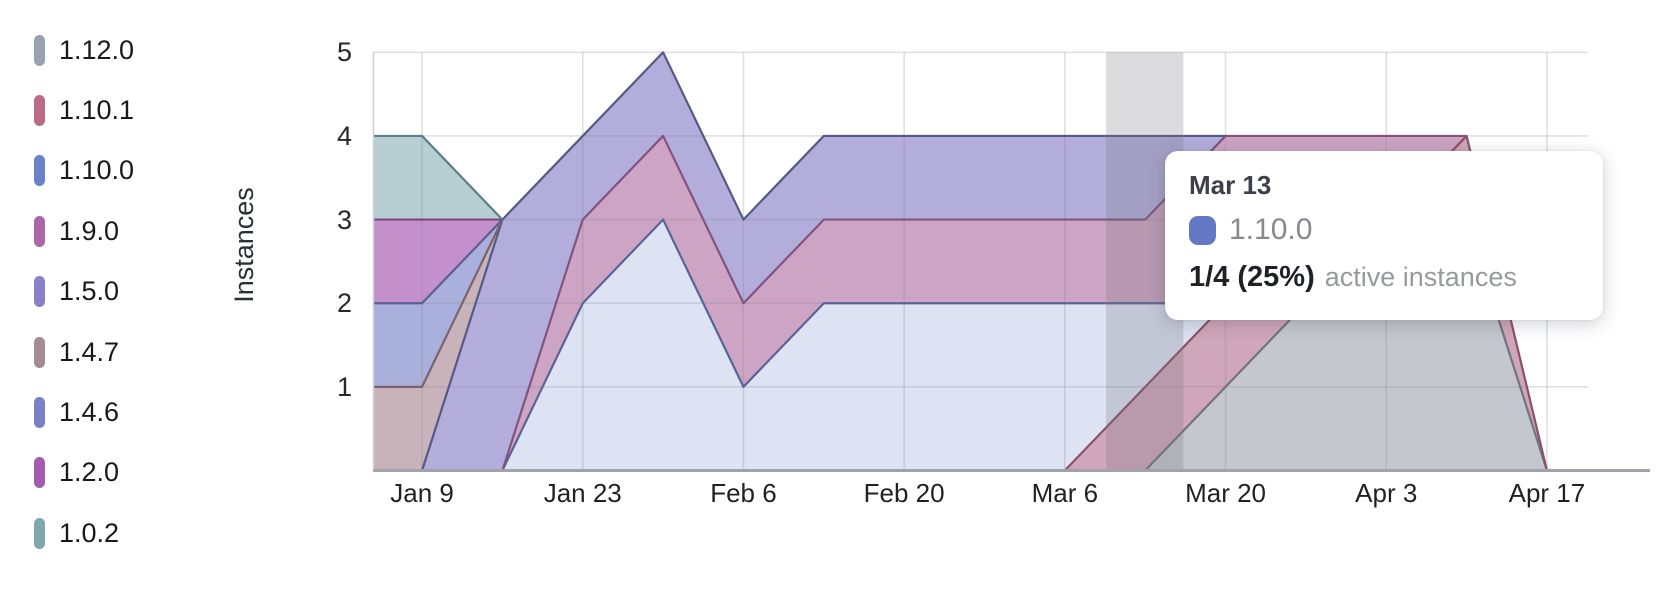  I want to click on y-tick-label: 1, so click(344, 386).